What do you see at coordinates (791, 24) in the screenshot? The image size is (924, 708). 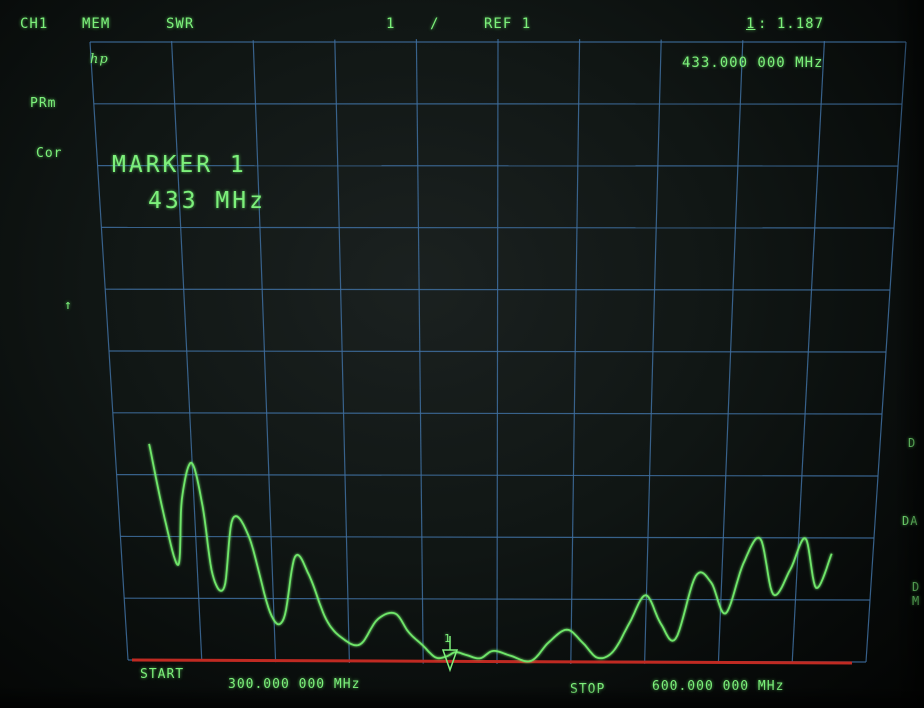 I see `marker-readout: : 1.187` at bounding box center [791, 24].